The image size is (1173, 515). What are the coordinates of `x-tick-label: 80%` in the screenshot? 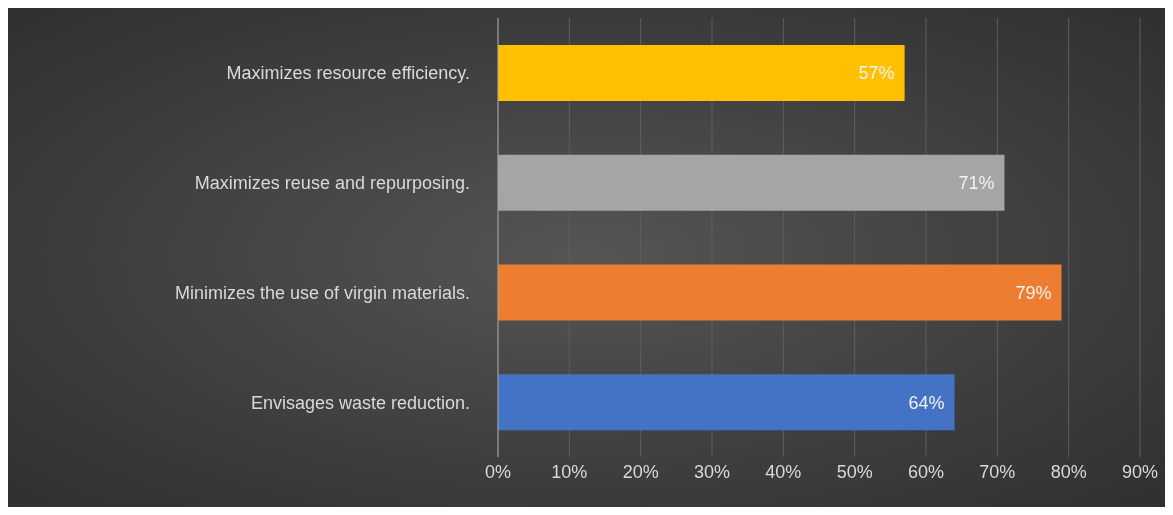 It's located at (1068, 471).